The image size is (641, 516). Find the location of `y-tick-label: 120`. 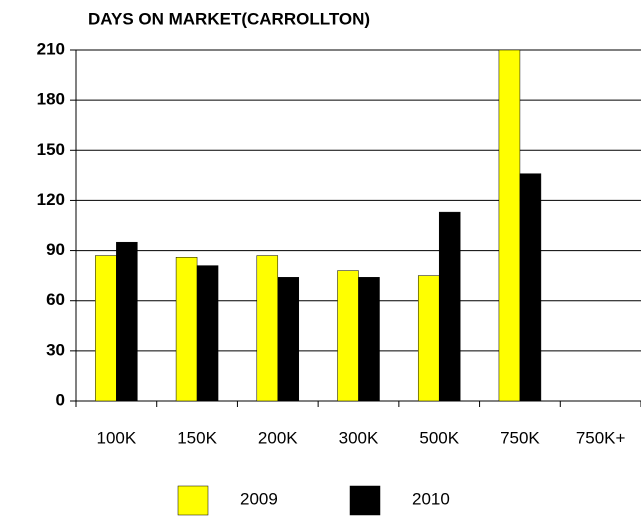

y-tick-label: 120 is located at coordinates (51, 199).